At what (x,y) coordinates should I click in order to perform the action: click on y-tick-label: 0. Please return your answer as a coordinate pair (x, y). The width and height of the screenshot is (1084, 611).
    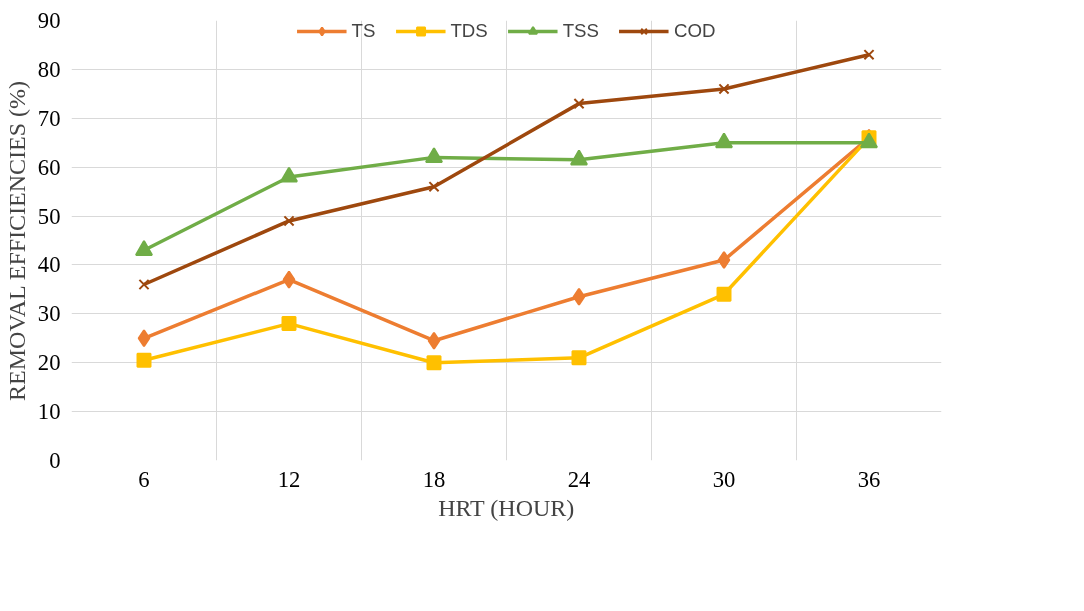
    Looking at the image, I should click on (55, 460).